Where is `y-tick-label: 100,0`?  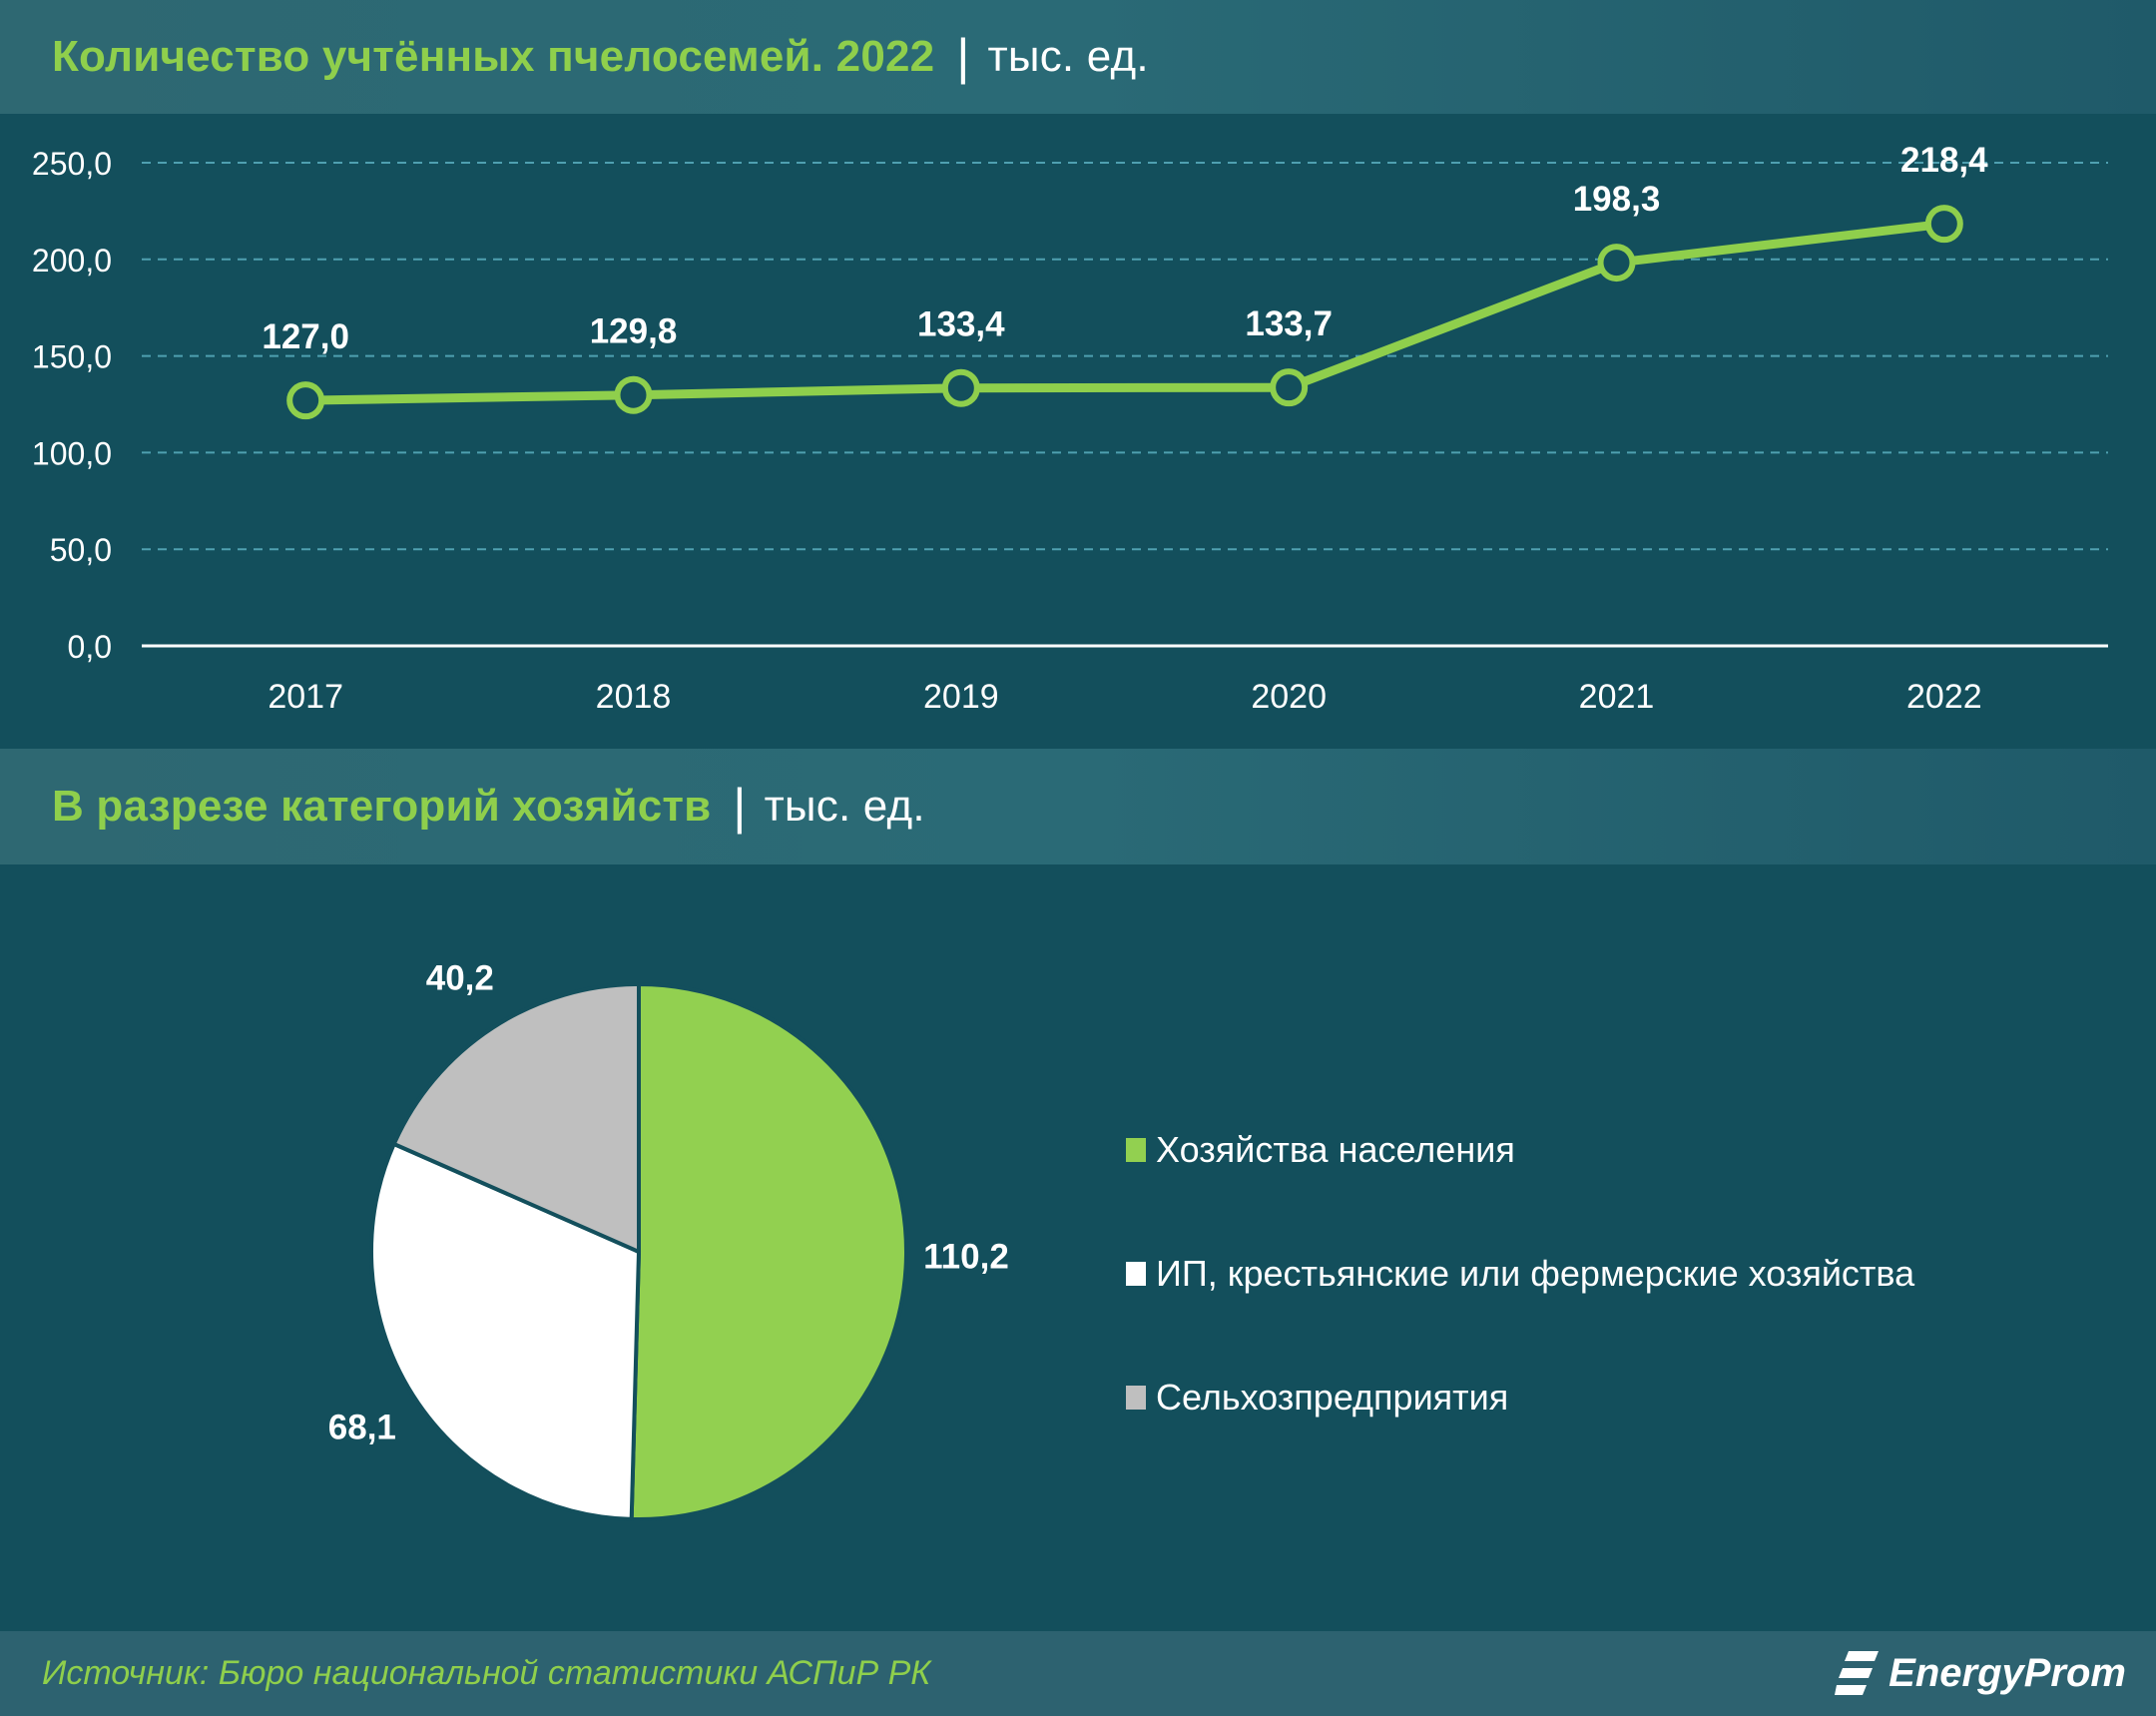
y-tick-label: 100,0 is located at coordinates (72, 453).